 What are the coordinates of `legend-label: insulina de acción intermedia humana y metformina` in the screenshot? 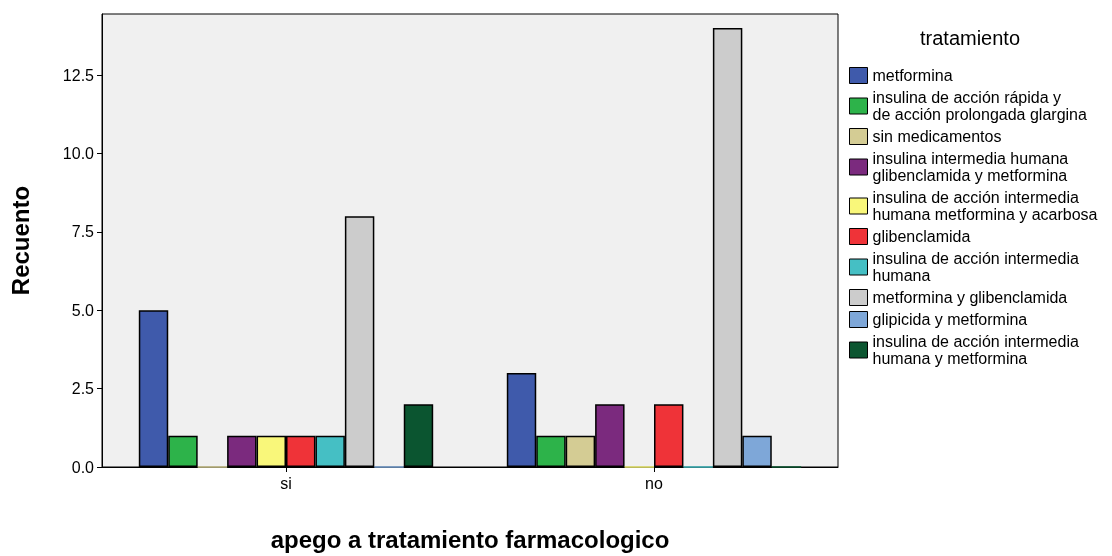 It's located at (978, 350).